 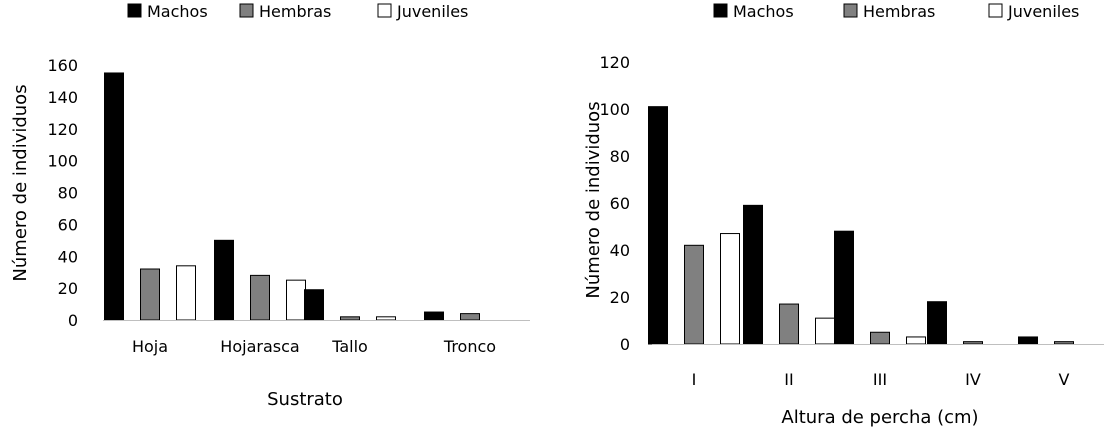 I want to click on x-tick-label: Tronco, so click(x=469, y=346).